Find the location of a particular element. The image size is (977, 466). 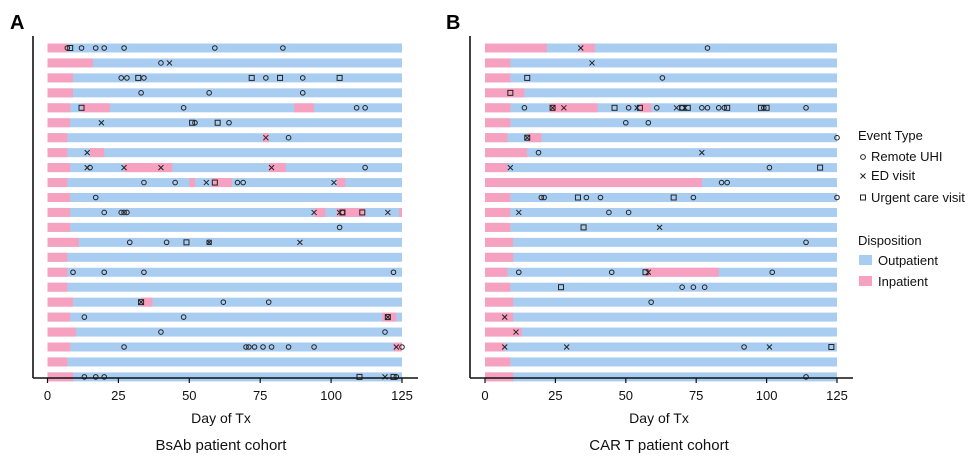

a-row-16-inpatient-bar is located at coordinates (57, 272).